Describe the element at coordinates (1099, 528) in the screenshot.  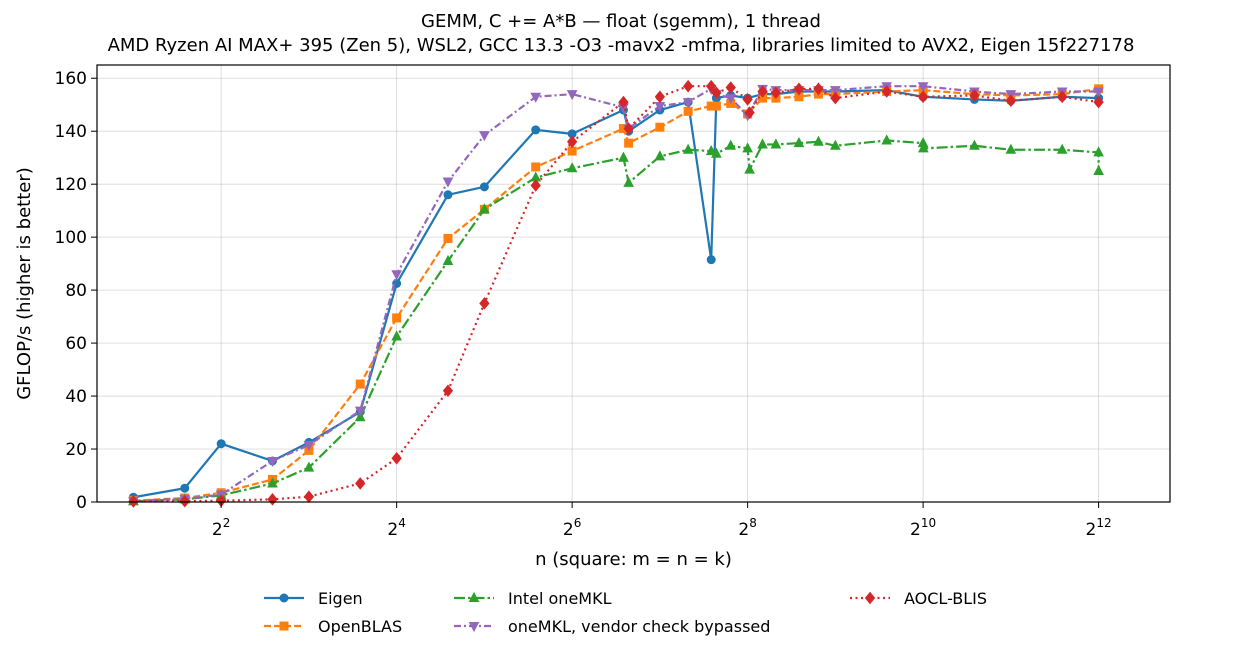
I see `x-tick-label: 212` at that location.